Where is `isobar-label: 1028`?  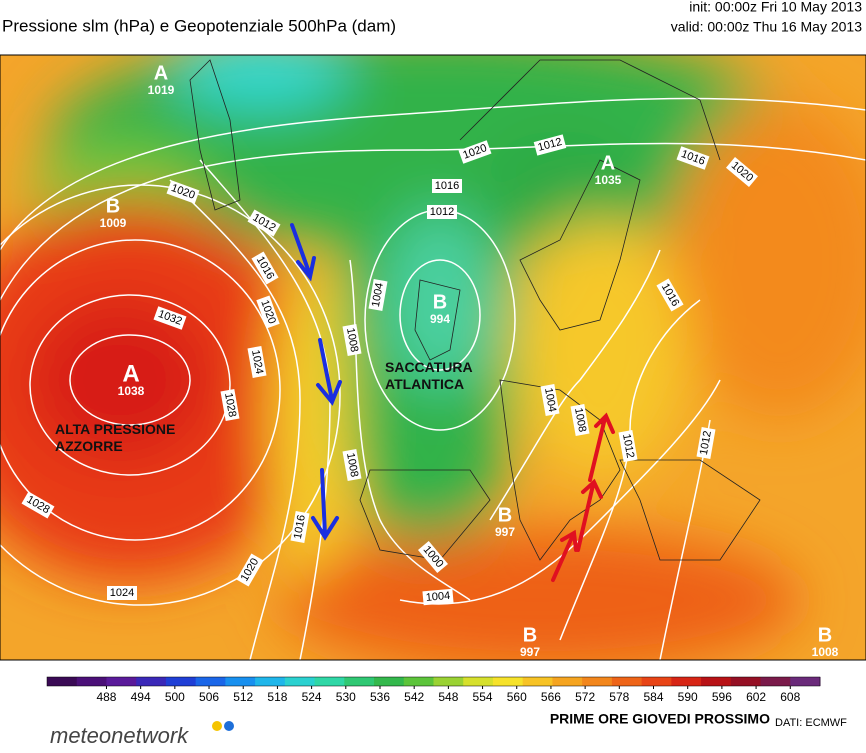
isobar-label: 1028 is located at coordinates (230, 405).